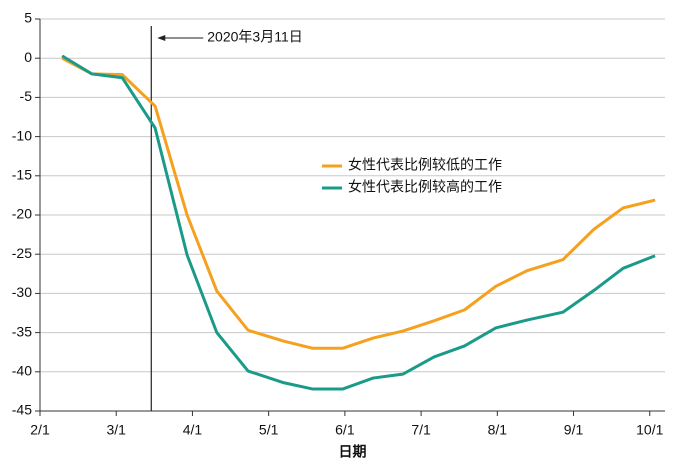 This screenshot has width=673, height=466. What do you see at coordinates (22, 135) in the screenshot?
I see `y-tick-label: -10` at bounding box center [22, 135].